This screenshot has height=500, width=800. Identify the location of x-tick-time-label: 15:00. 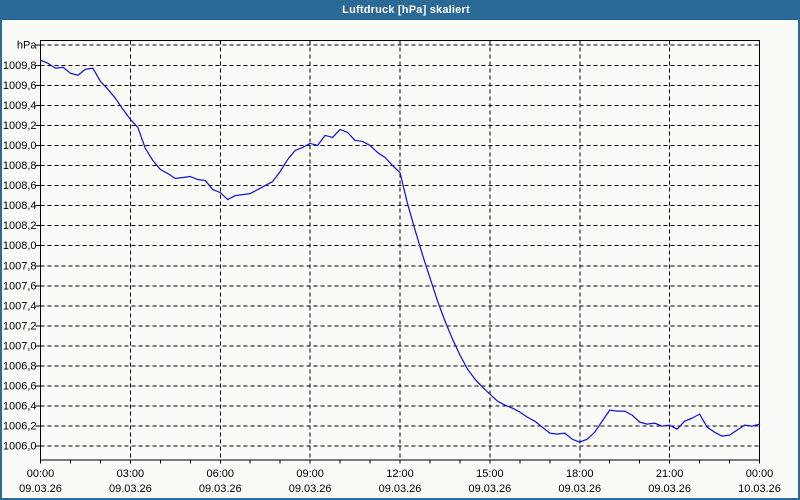
(490, 474).